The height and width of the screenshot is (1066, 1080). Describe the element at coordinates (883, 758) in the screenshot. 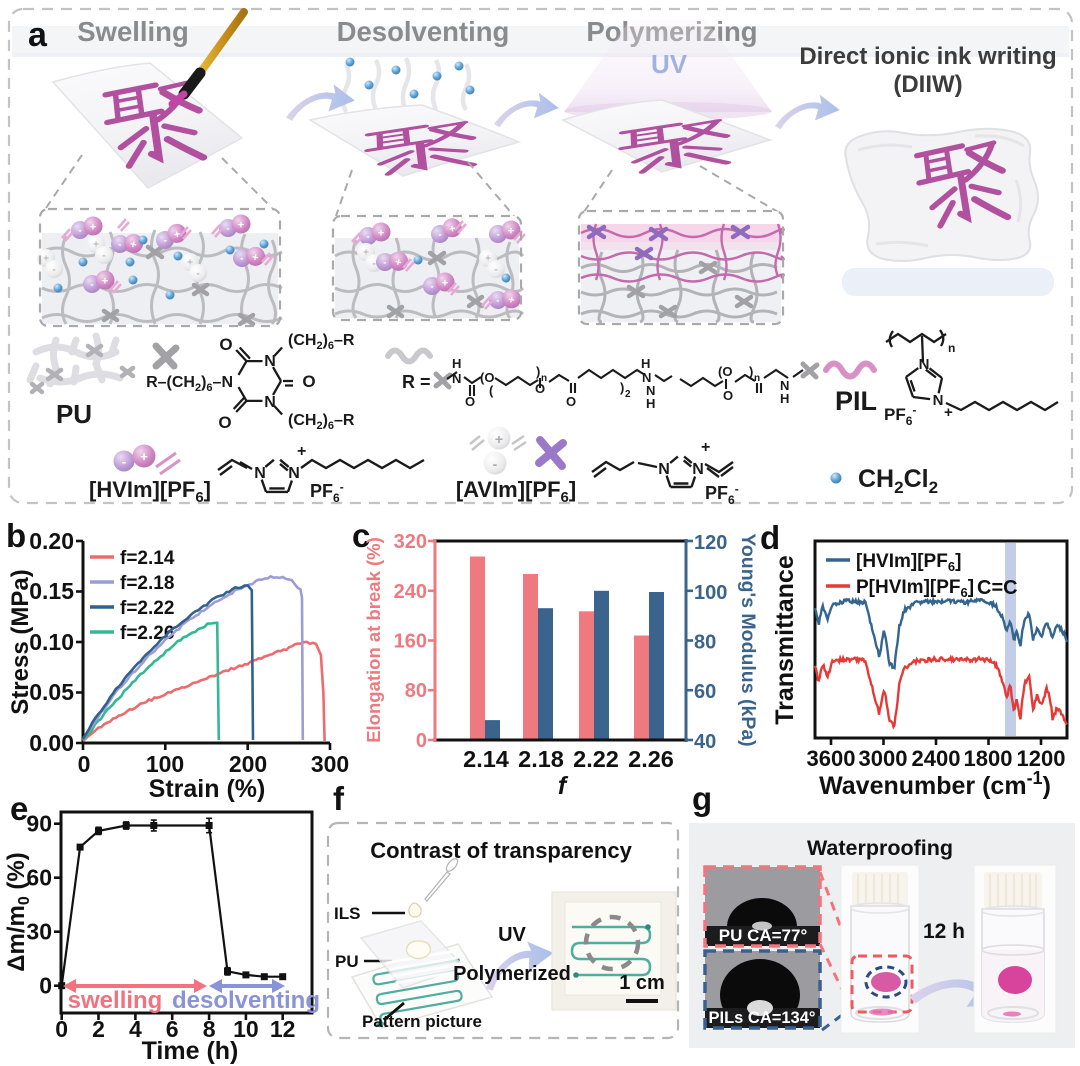

I see `svg-text: 3000` at that location.